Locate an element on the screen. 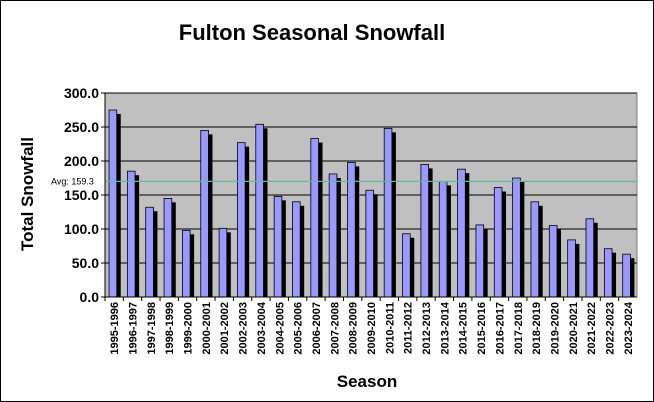 This screenshot has width=654, height=402. x-axis-label: Season is located at coordinates (367, 381).